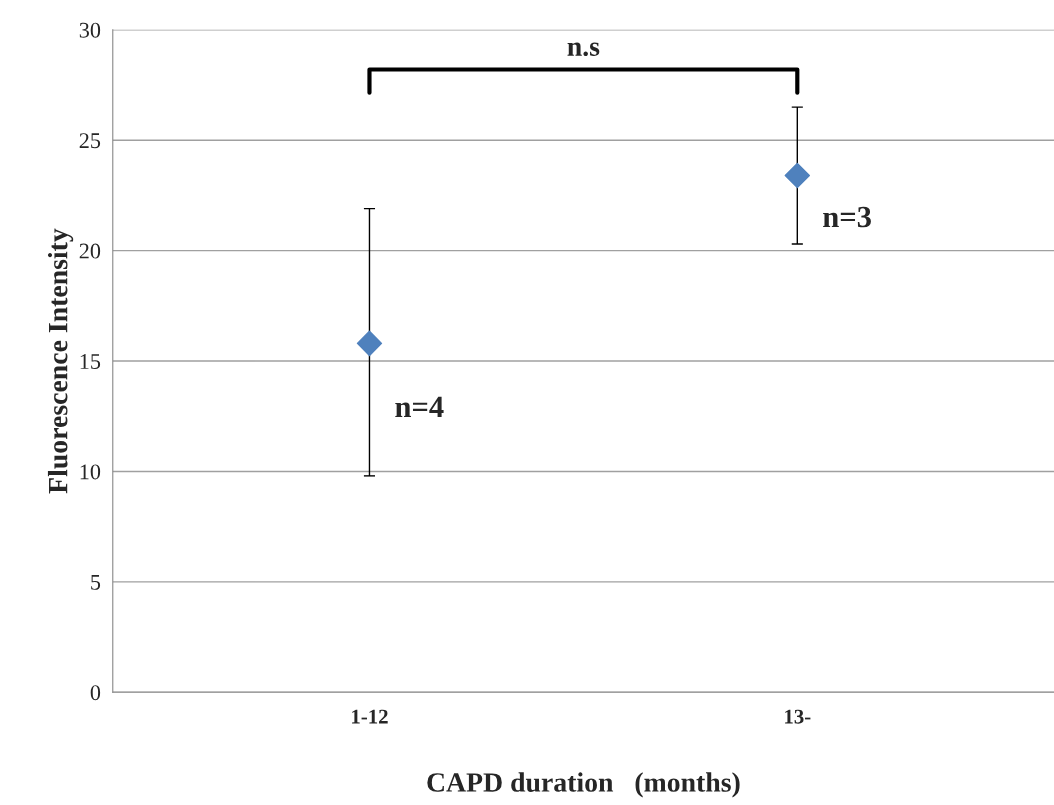 This screenshot has width=1054, height=805. Describe the element at coordinates (90, 472) in the screenshot. I see `y-tick-label: 10` at that location.